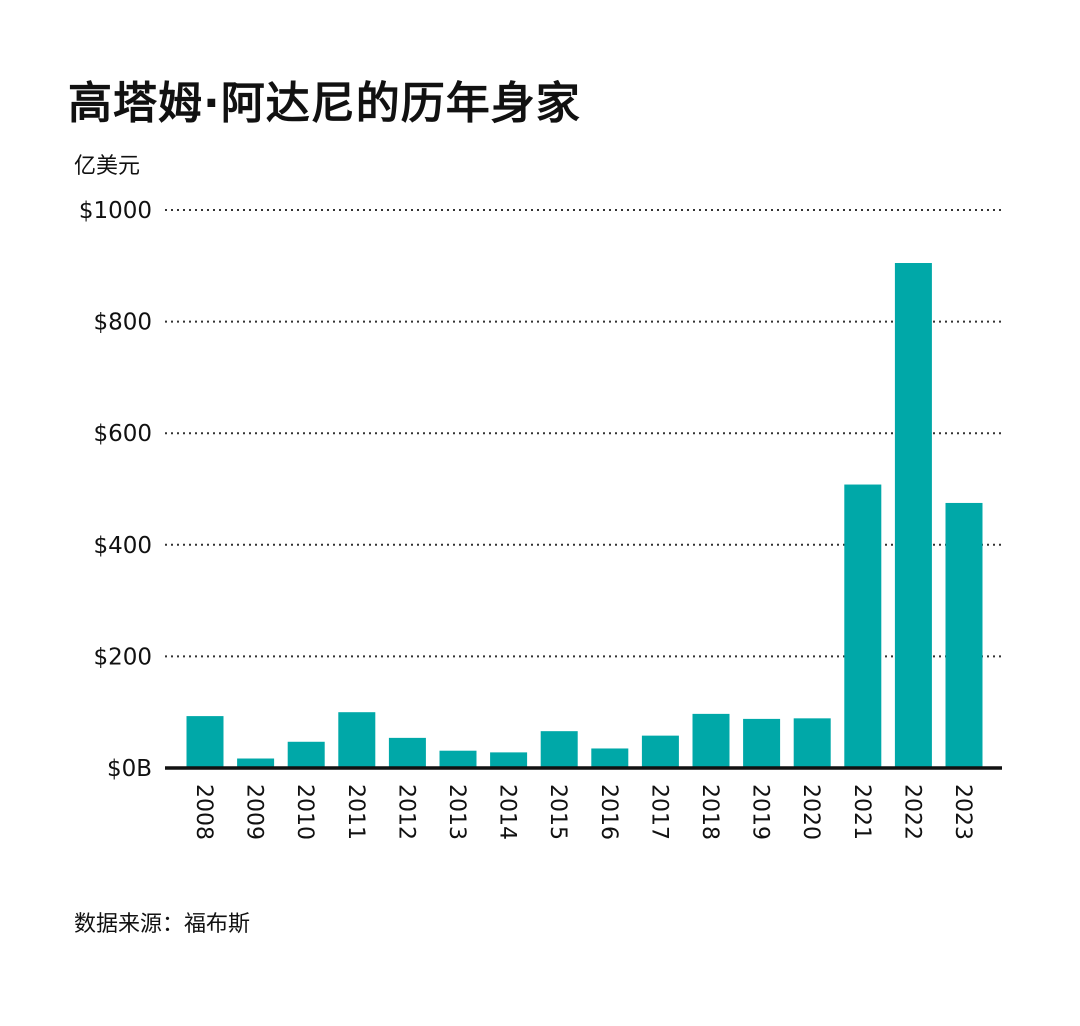 Image resolution: width=1080 pixels, height=1026 pixels. Describe the element at coordinates (203, 812) in the screenshot. I see `x-tick-label-2008: 2008` at that location.